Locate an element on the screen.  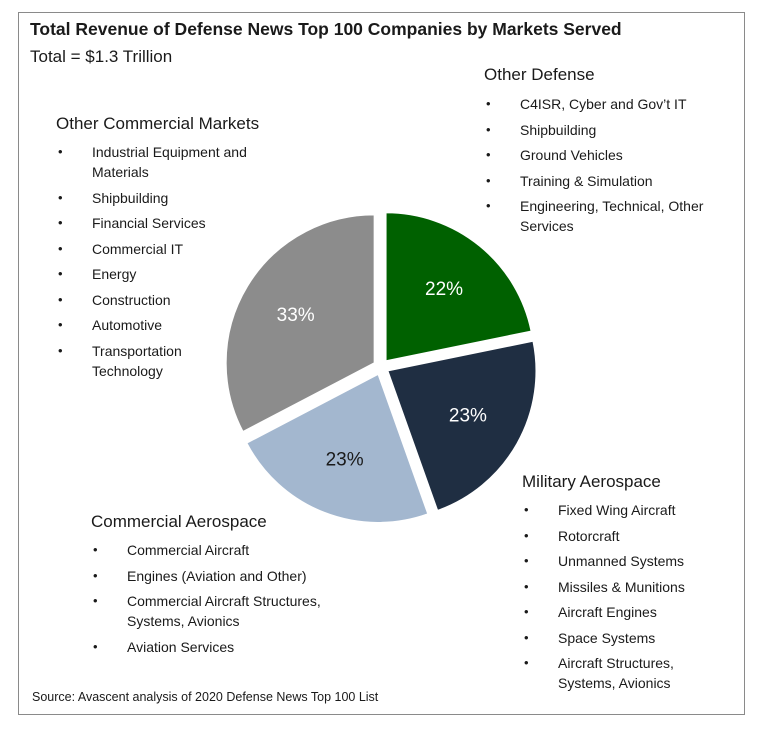
list-item: Aviation Services is located at coordinates (231, 647).